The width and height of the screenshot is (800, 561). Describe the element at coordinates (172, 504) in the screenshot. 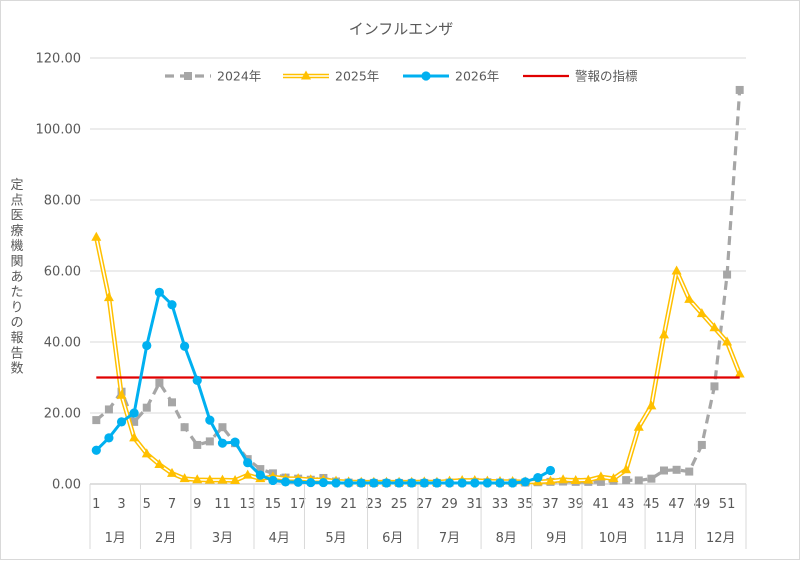

I see `x-tick-label: 7` at that location.